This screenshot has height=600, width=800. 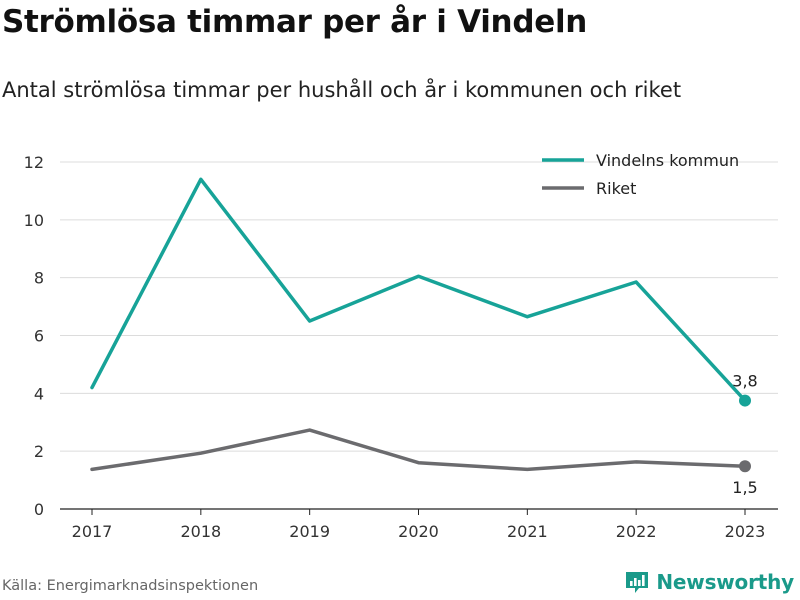 What do you see at coordinates (309, 531) in the screenshot?
I see `x-tick-label: 2019` at bounding box center [309, 531].